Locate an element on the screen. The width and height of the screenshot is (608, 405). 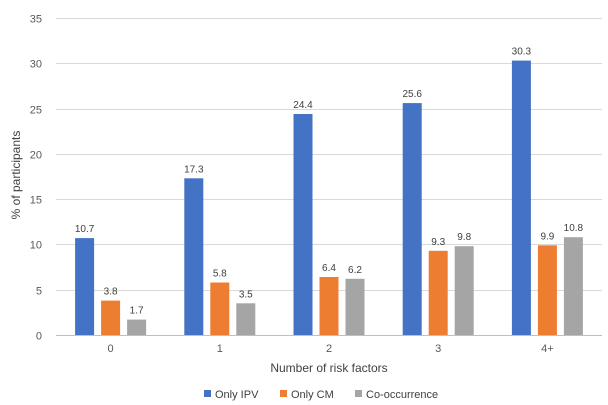
y-tick-label: 0 is located at coordinates (39, 337).